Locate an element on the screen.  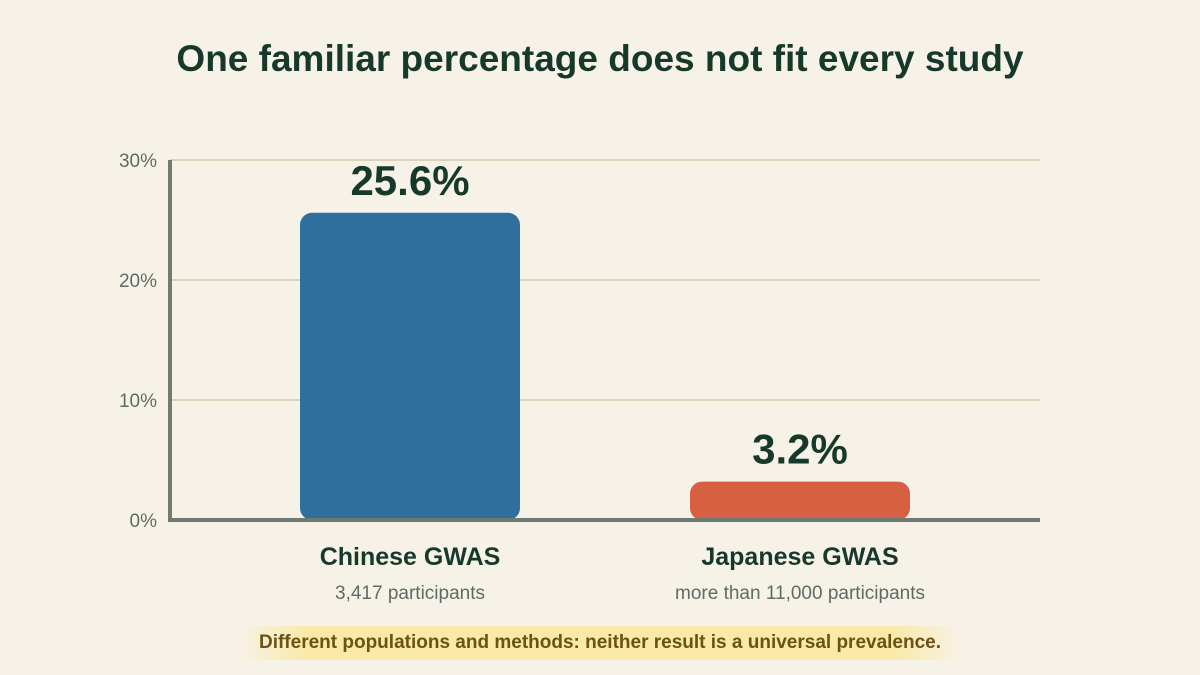
value-label: 25.6% is located at coordinates (409, 180).